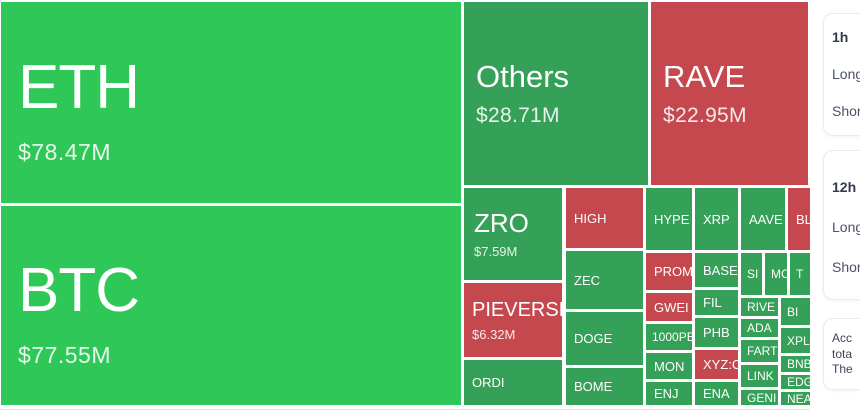 This screenshot has height=413, width=860. Describe the element at coordinates (671, 307) in the screenshot. I see `tile-symbol: GWEI` at that location.